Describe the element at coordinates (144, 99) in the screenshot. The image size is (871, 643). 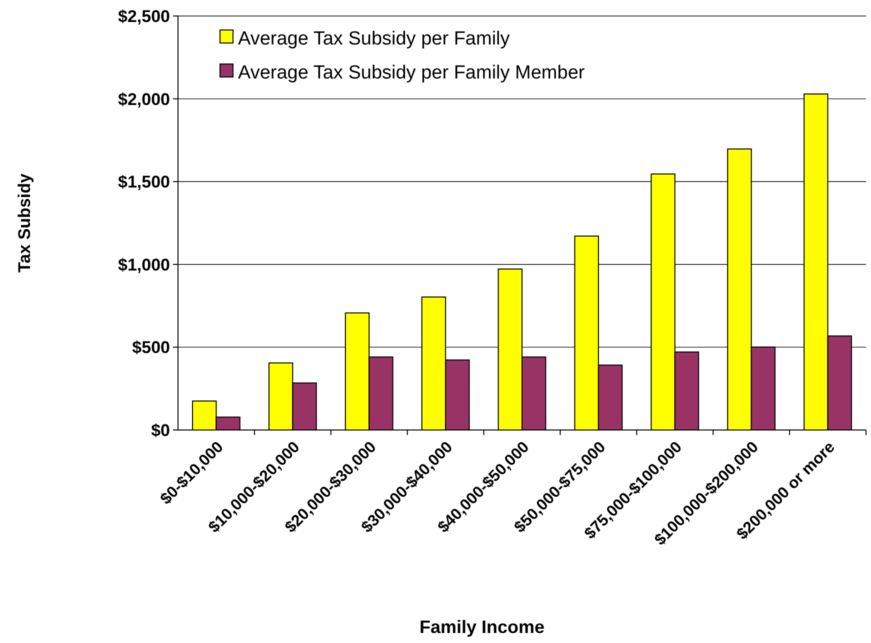
I see `y-tick-label: $2,000` at that location.